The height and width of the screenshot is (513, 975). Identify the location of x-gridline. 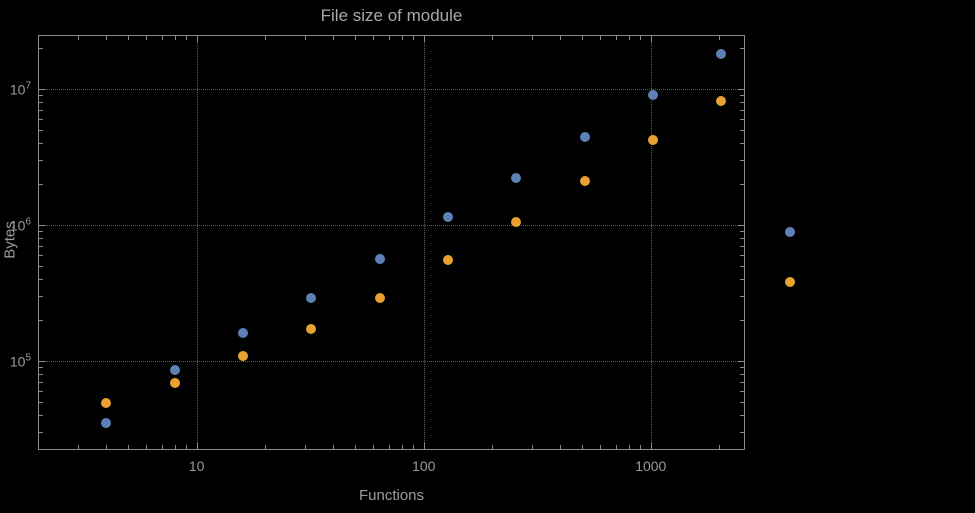
(651, 242).